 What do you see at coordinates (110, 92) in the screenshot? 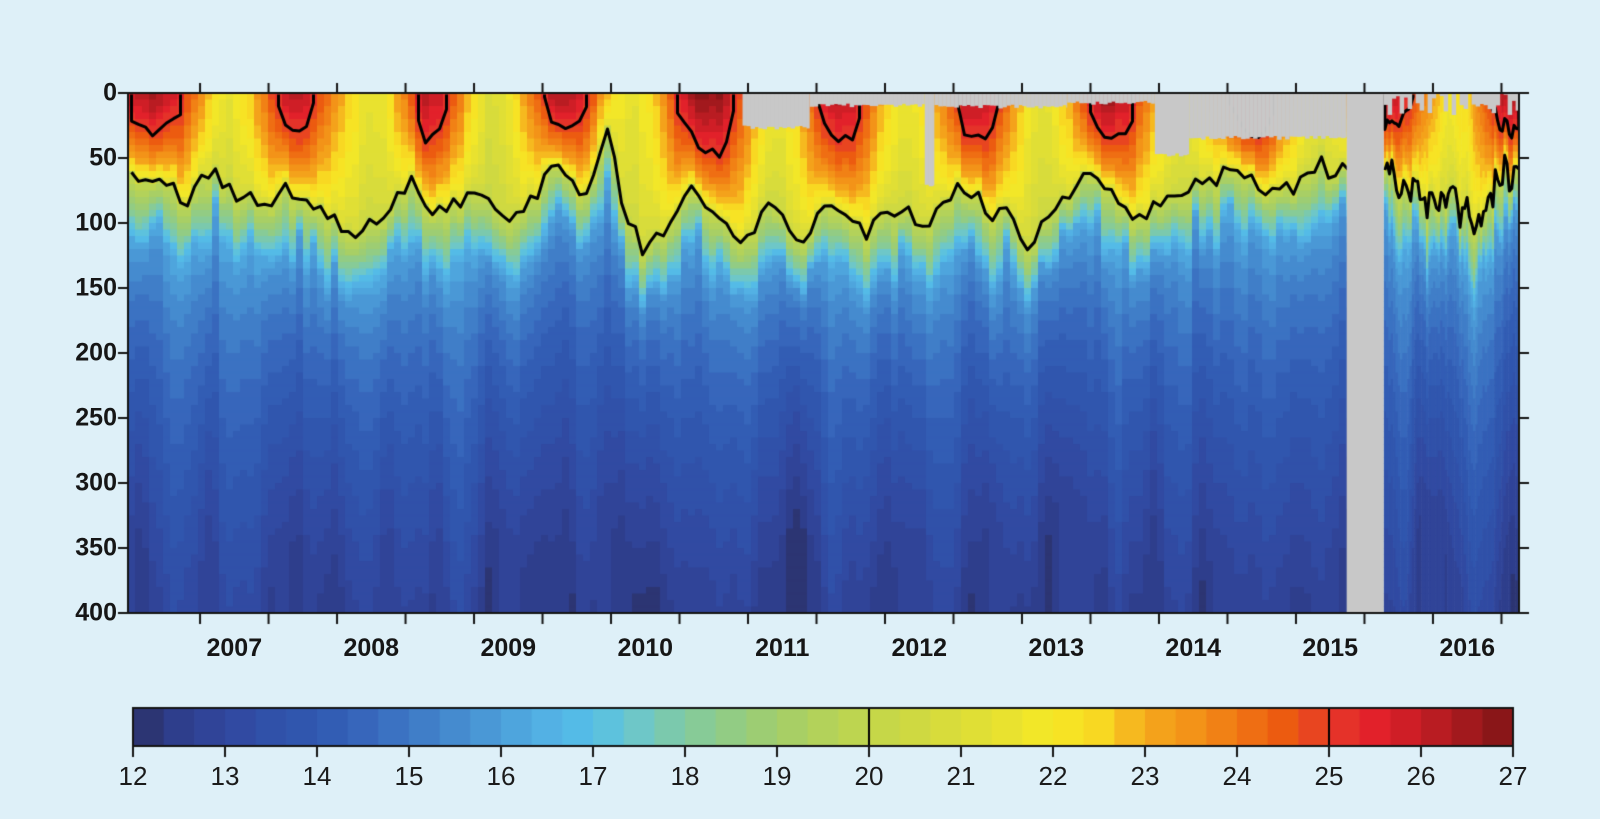
I see `depth-tick-label: 0` at bounding box center [110, 92].